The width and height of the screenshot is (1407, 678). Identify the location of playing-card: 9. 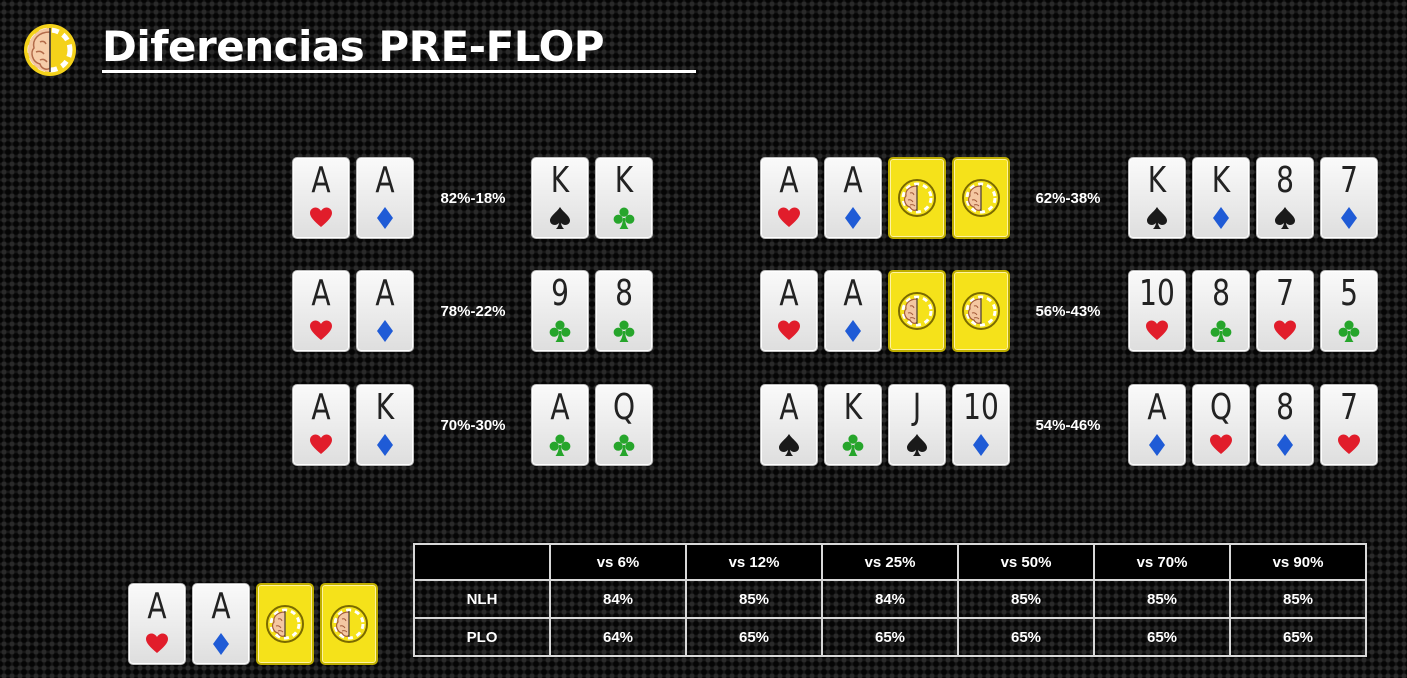
(560, 311).